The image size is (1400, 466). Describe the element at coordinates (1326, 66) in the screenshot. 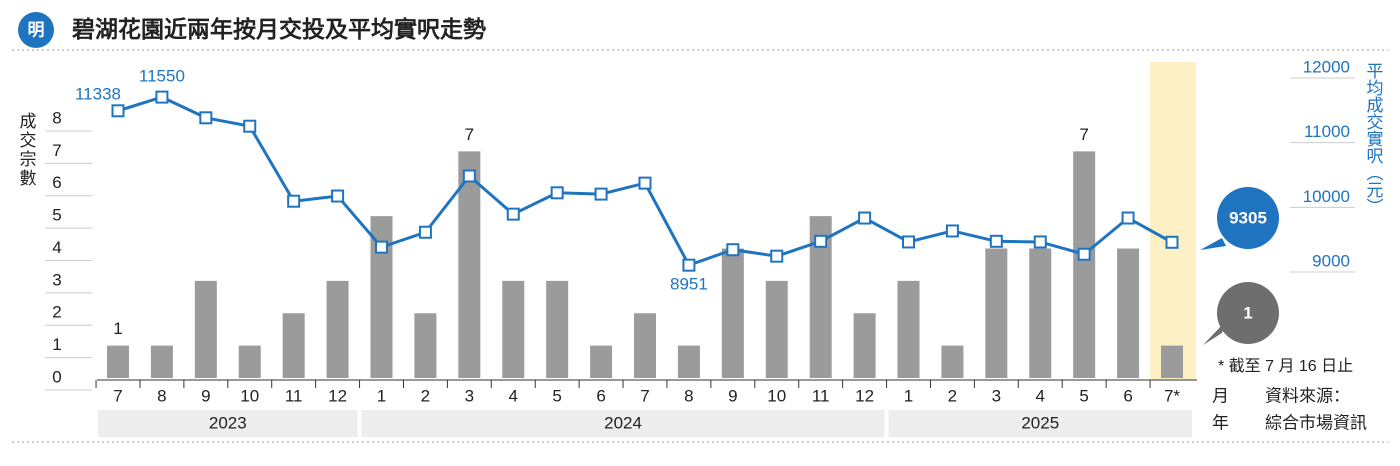

I see `y2-tick-label: 12000` at that location.